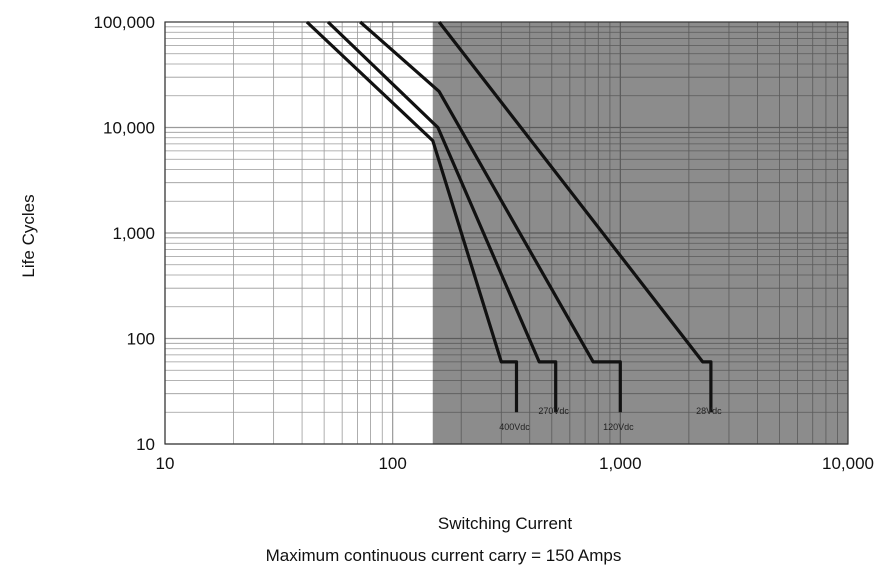  Describe the element at coordinates (620, 463) in the screenshot. I see `x-tick-label: 1,000` at that location.